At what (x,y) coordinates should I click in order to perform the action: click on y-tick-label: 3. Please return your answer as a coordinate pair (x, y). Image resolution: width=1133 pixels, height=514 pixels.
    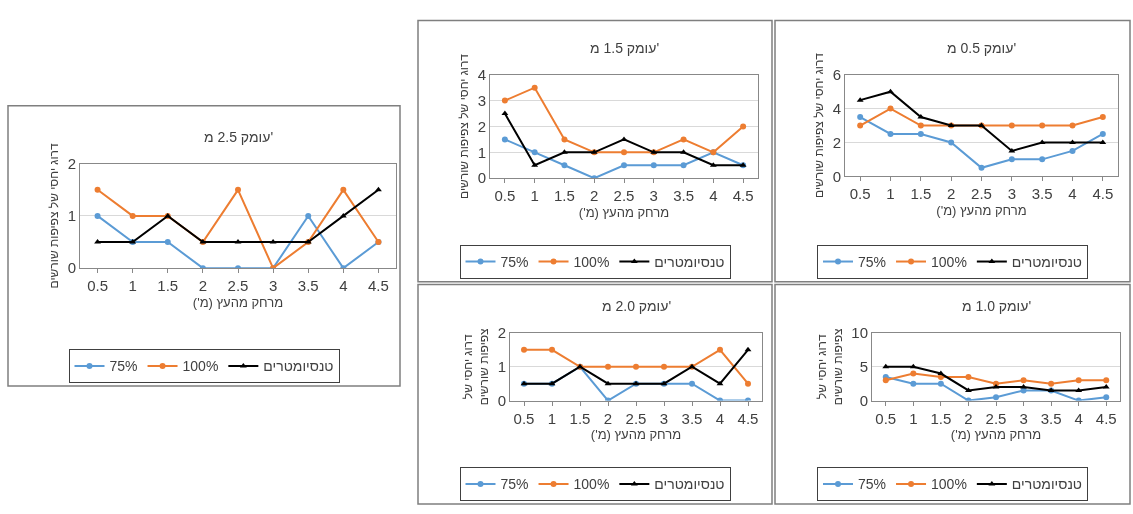
    Looking at the image, I should click on (481, 100).